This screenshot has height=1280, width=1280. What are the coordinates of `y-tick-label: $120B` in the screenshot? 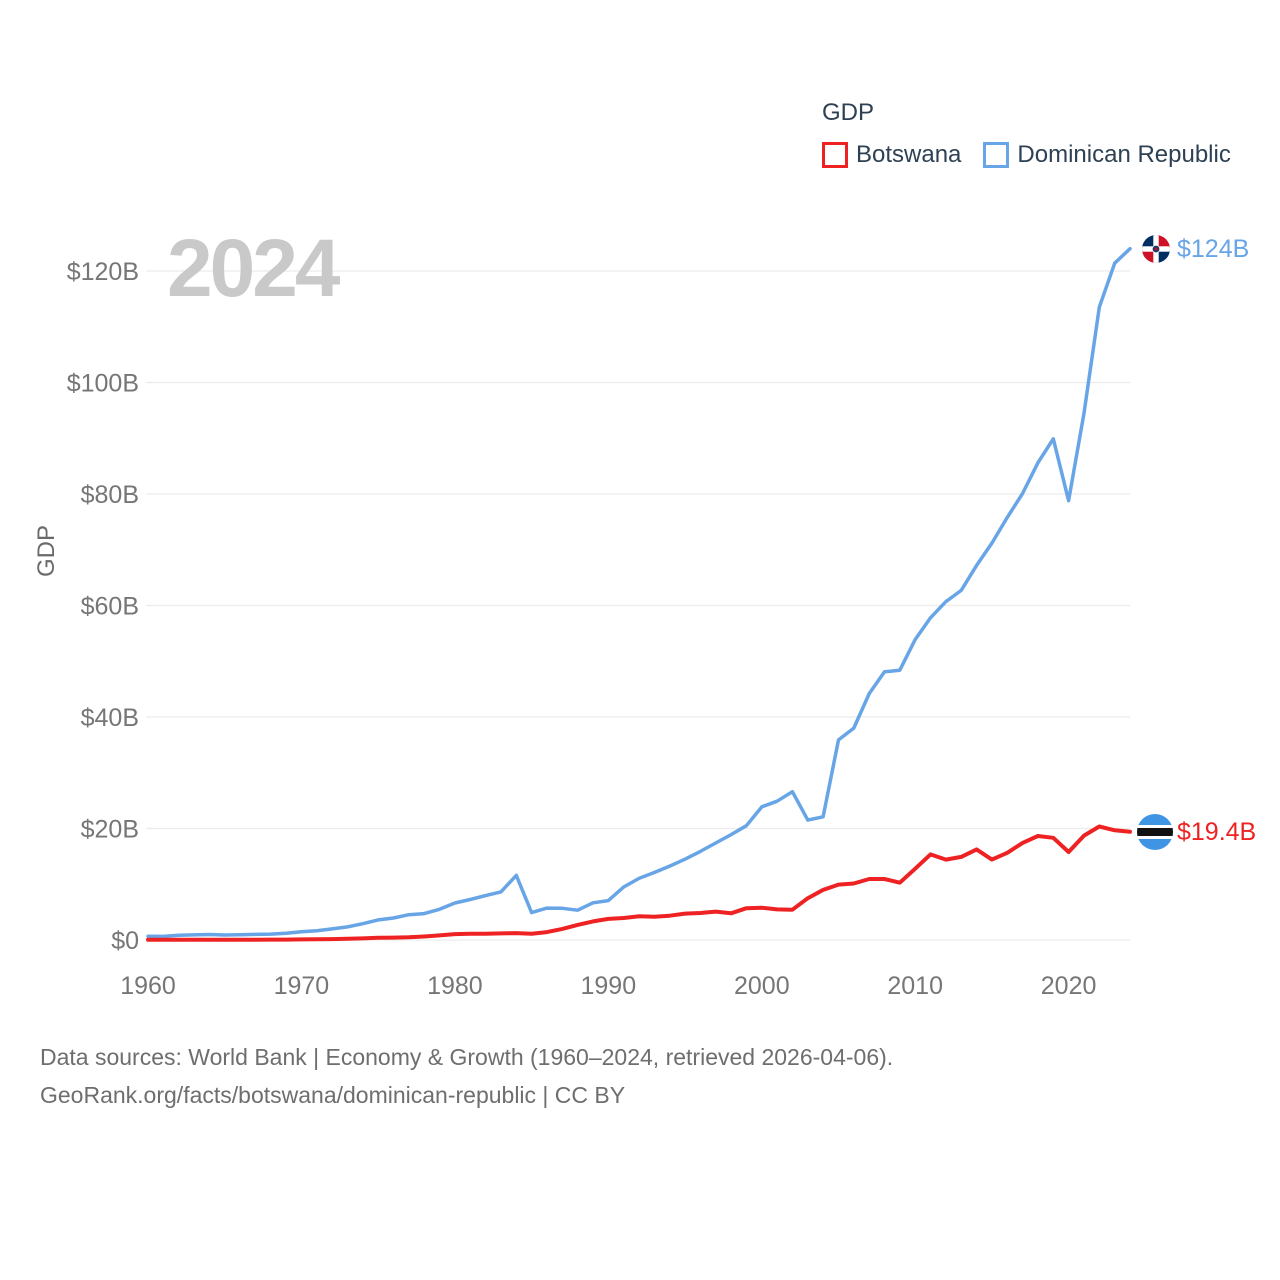 It's located at (103, 272).